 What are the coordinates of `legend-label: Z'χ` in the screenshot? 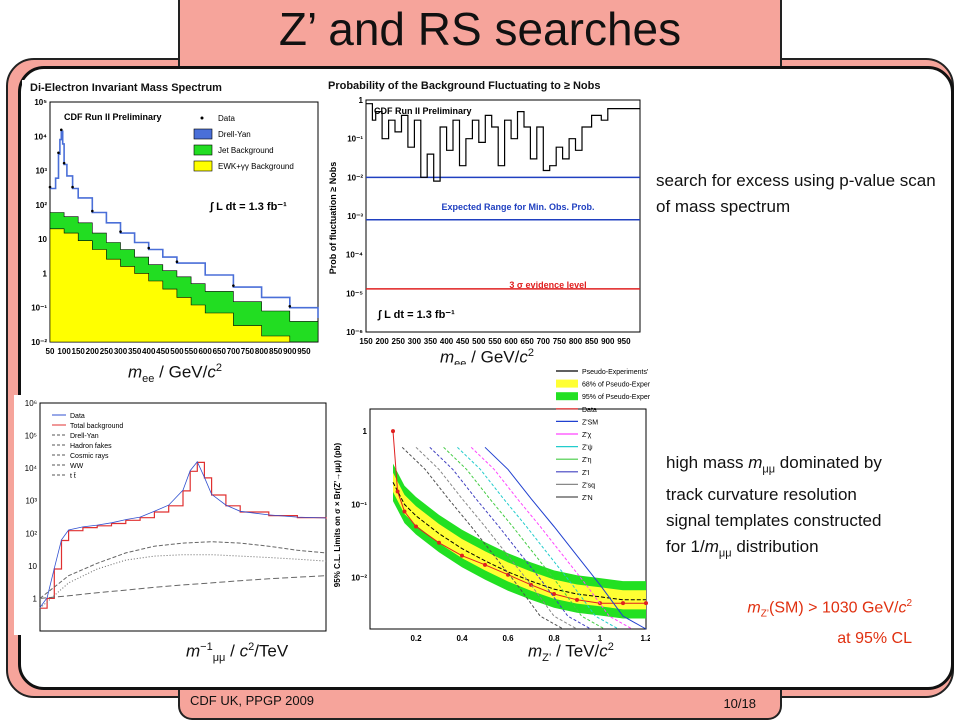 It's located at (587, 435).